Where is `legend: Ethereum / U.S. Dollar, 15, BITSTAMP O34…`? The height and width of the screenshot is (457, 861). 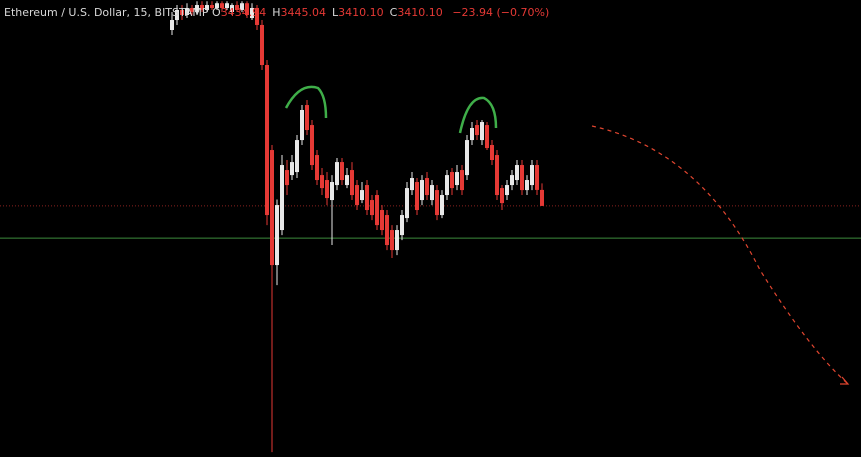 legend: Ethereum / U.S. Dollar, 15, BITSTAMP O34… is located at coordinates (279, 12).